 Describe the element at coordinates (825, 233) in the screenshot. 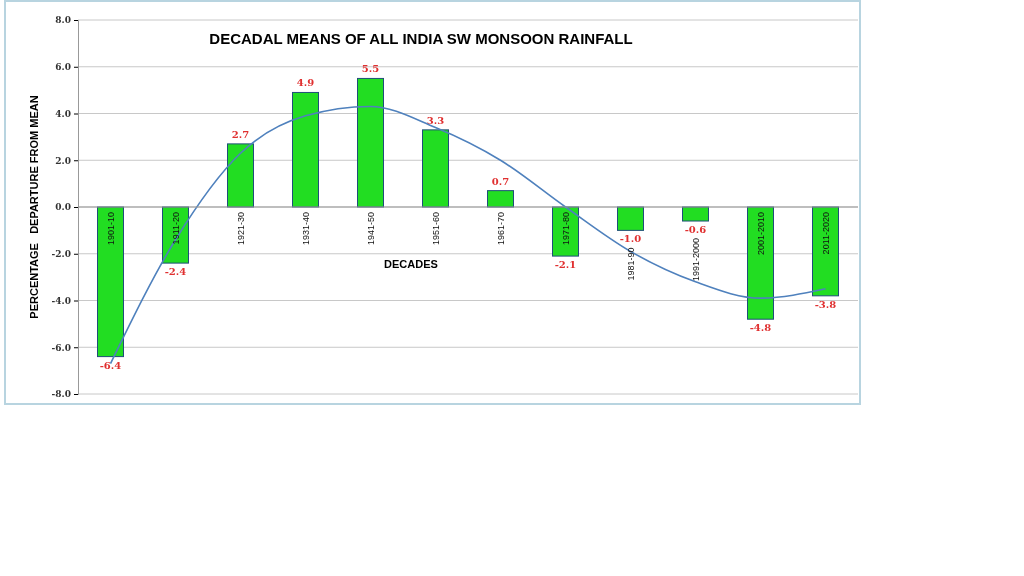

I see `x-tick-label: 2011-2020` at that location.